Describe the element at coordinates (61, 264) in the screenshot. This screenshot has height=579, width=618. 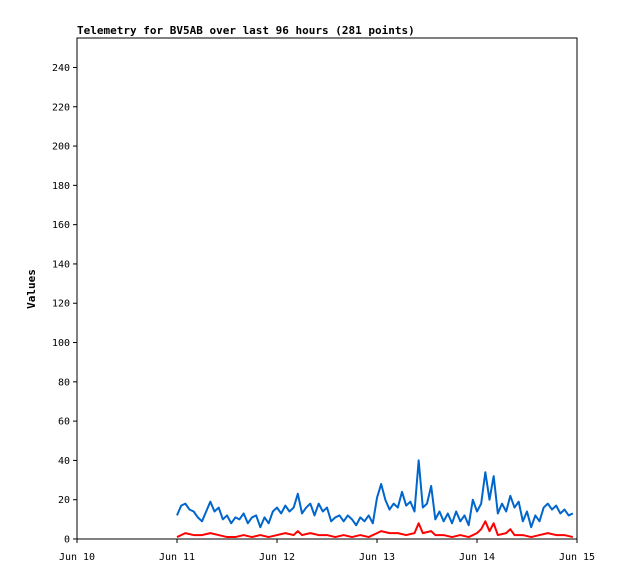
I see `y-tick-label: 140` at that location.